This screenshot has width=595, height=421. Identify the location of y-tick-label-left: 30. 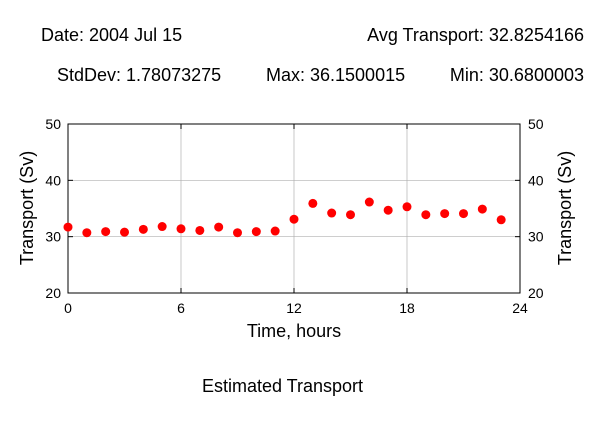
(53, 237).